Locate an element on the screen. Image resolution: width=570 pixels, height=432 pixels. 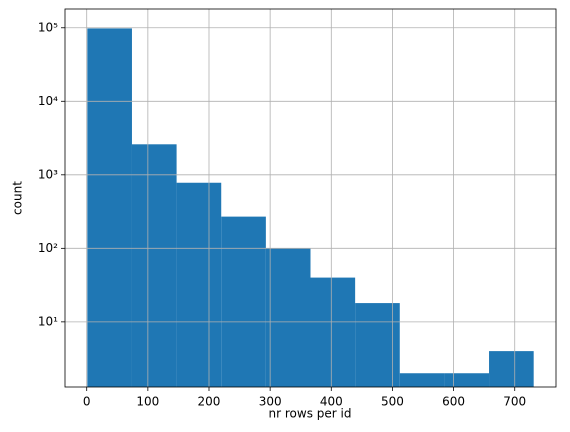
y-axis-label: count is located at coordinates (18, 198).